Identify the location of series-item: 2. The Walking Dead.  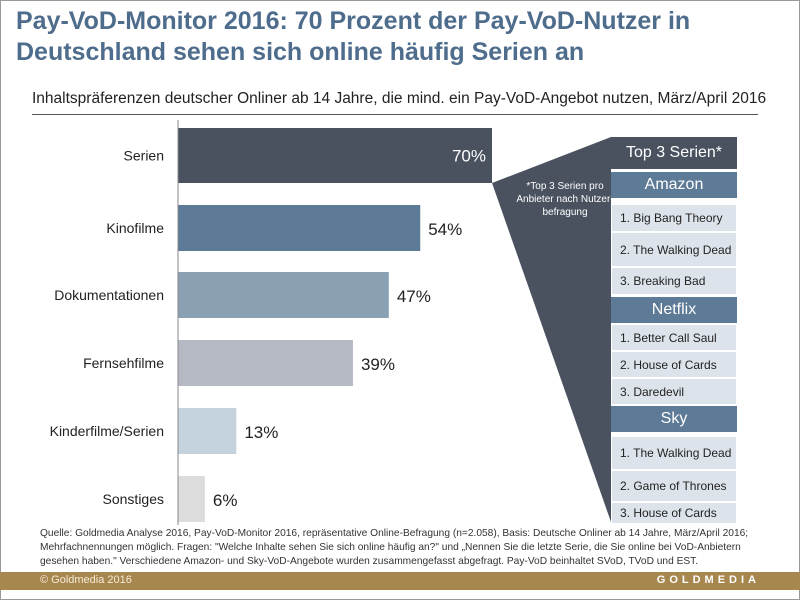
(674, 249).